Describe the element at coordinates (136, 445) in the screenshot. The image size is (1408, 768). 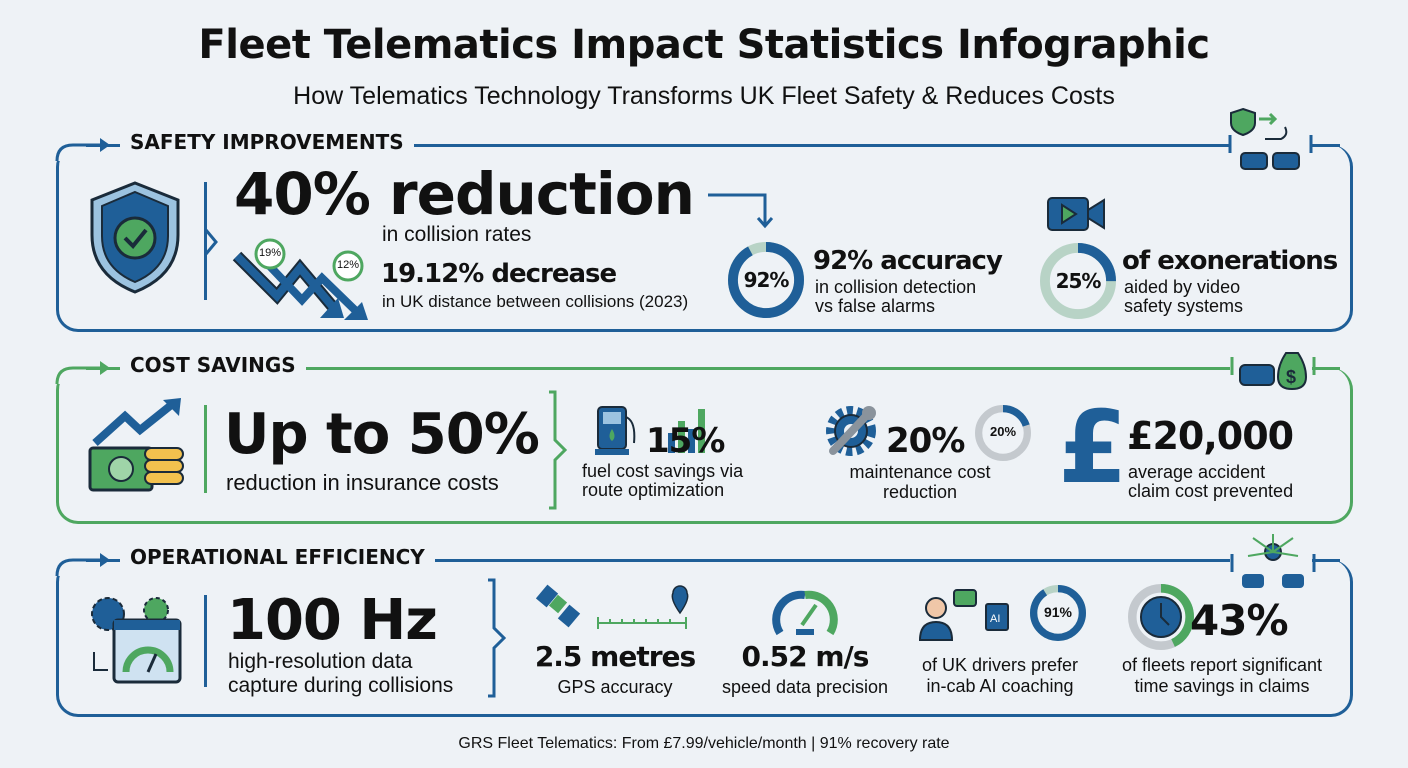
I see `money-growth-icon` at that location.